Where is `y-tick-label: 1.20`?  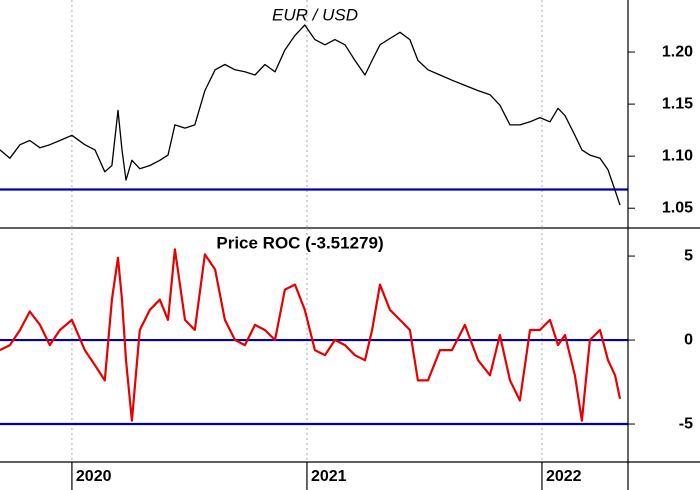
y-tick-label: 1.20 is located at coordinates (677, 51).